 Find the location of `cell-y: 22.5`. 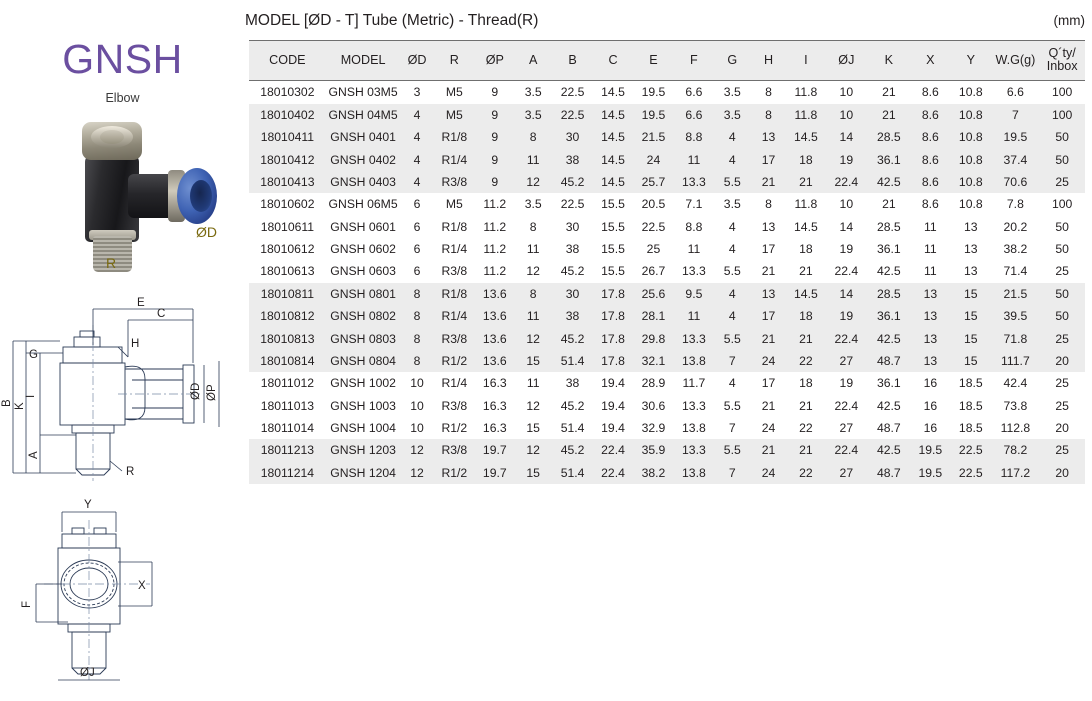

cell-y: 22.5 is located at coordinates (971, 450).